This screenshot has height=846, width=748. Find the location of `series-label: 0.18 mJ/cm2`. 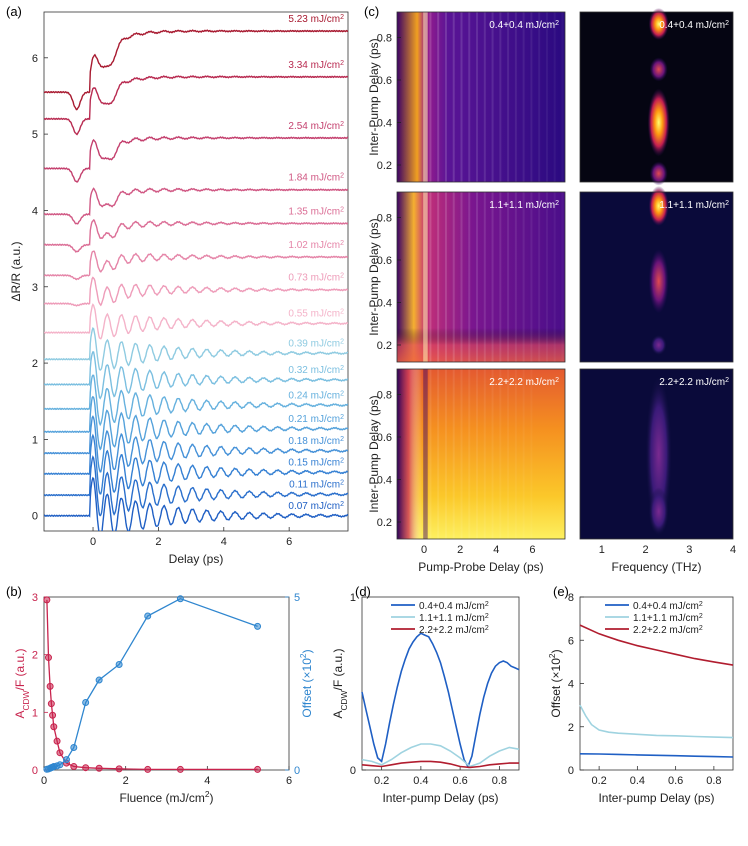

series-label: 0.18 mJ/cm2 is located at coordinates (316, 442).